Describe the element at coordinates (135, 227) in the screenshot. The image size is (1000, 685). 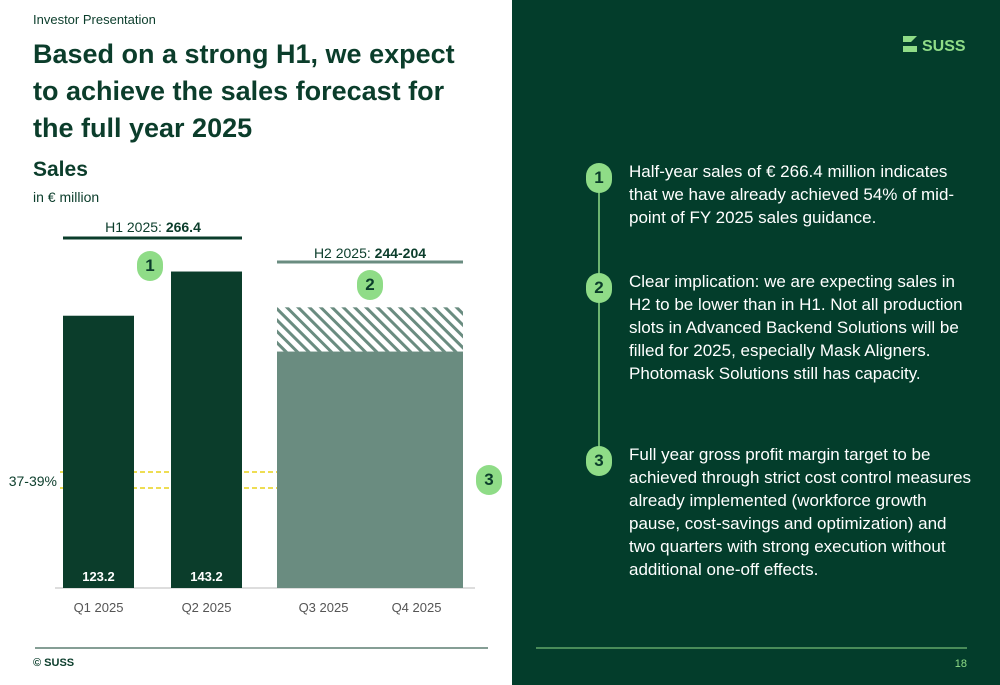
I see `group-label-text: H1 2025:` at that location.